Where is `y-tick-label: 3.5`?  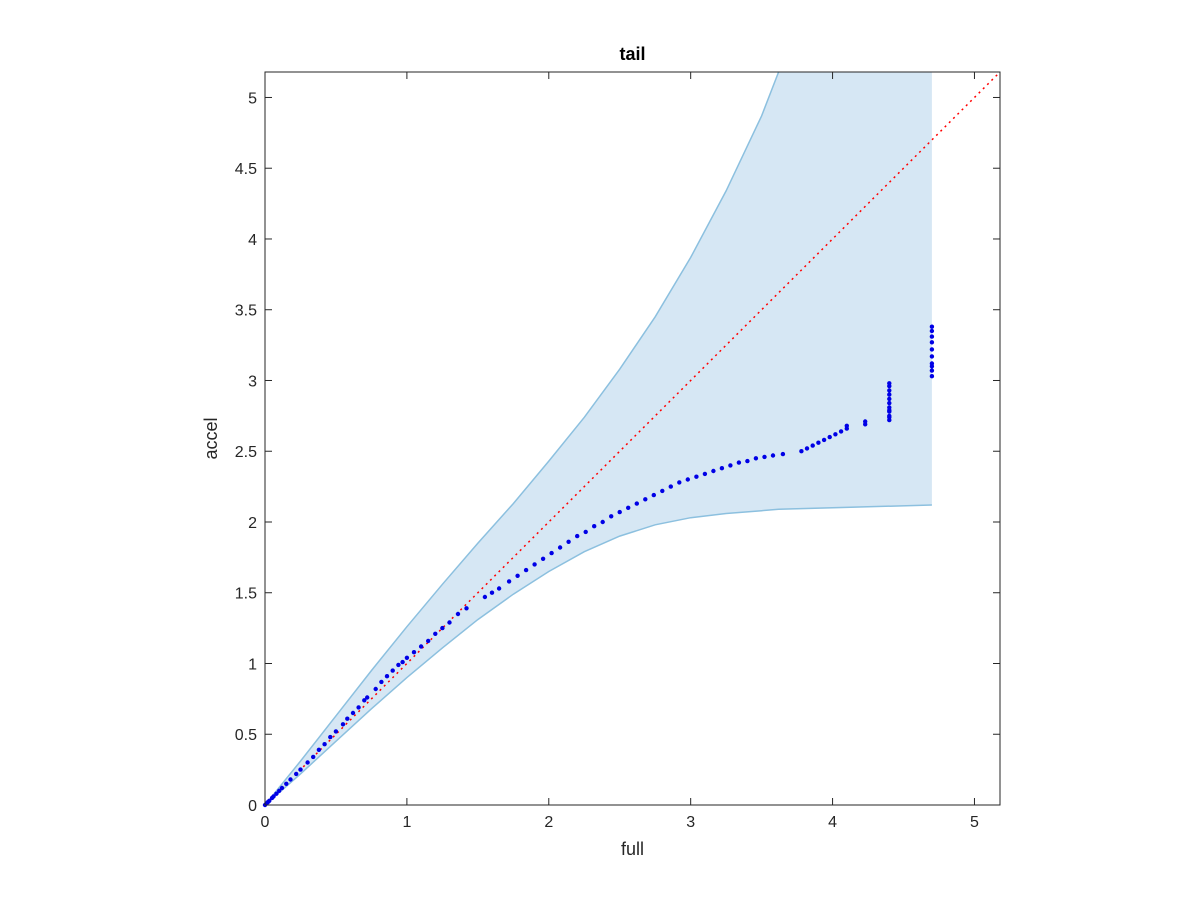
y-tick-label: 3.5 is located at coordinates (246, 311).